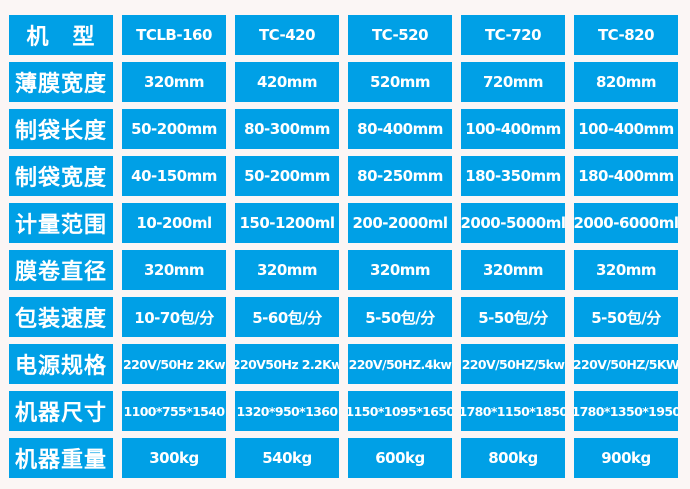  Describe the element at coordinates (61, 129) in the screenshot. I see `row-header: 制袋长度` at that location.